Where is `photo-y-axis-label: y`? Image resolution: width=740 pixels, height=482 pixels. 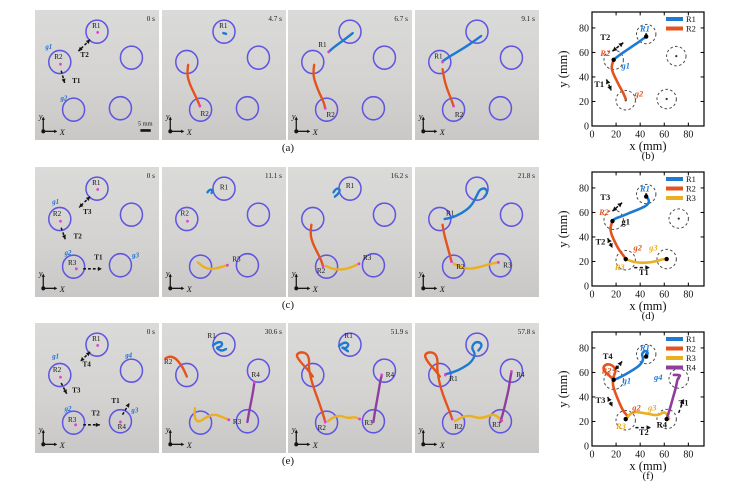
photo-y-axis-label: y is located at coordinates (166, 116).